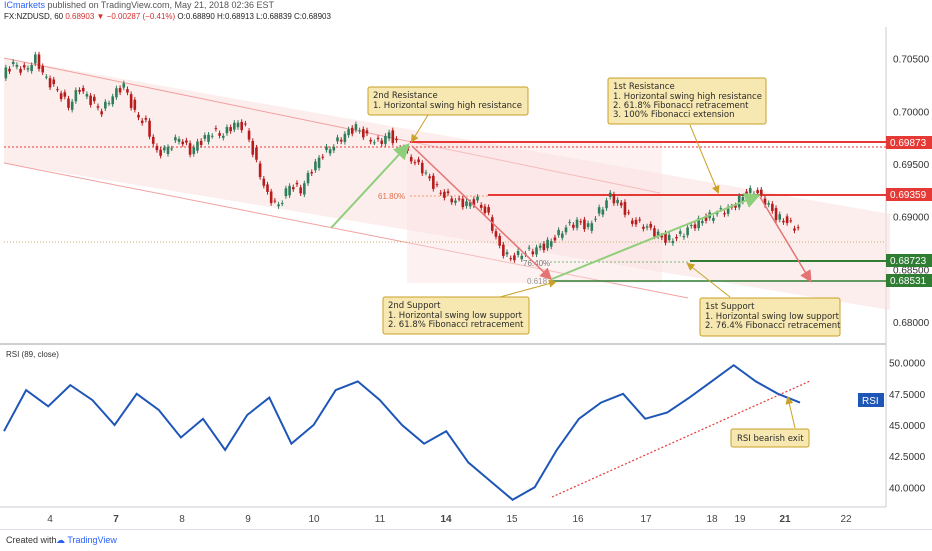 This screenshot has height=551, width=932. What do you see at coordinates (25, 5) in the screenshot?
I see `publisher-name: ICmarkets` at bounding box center [25, 5].